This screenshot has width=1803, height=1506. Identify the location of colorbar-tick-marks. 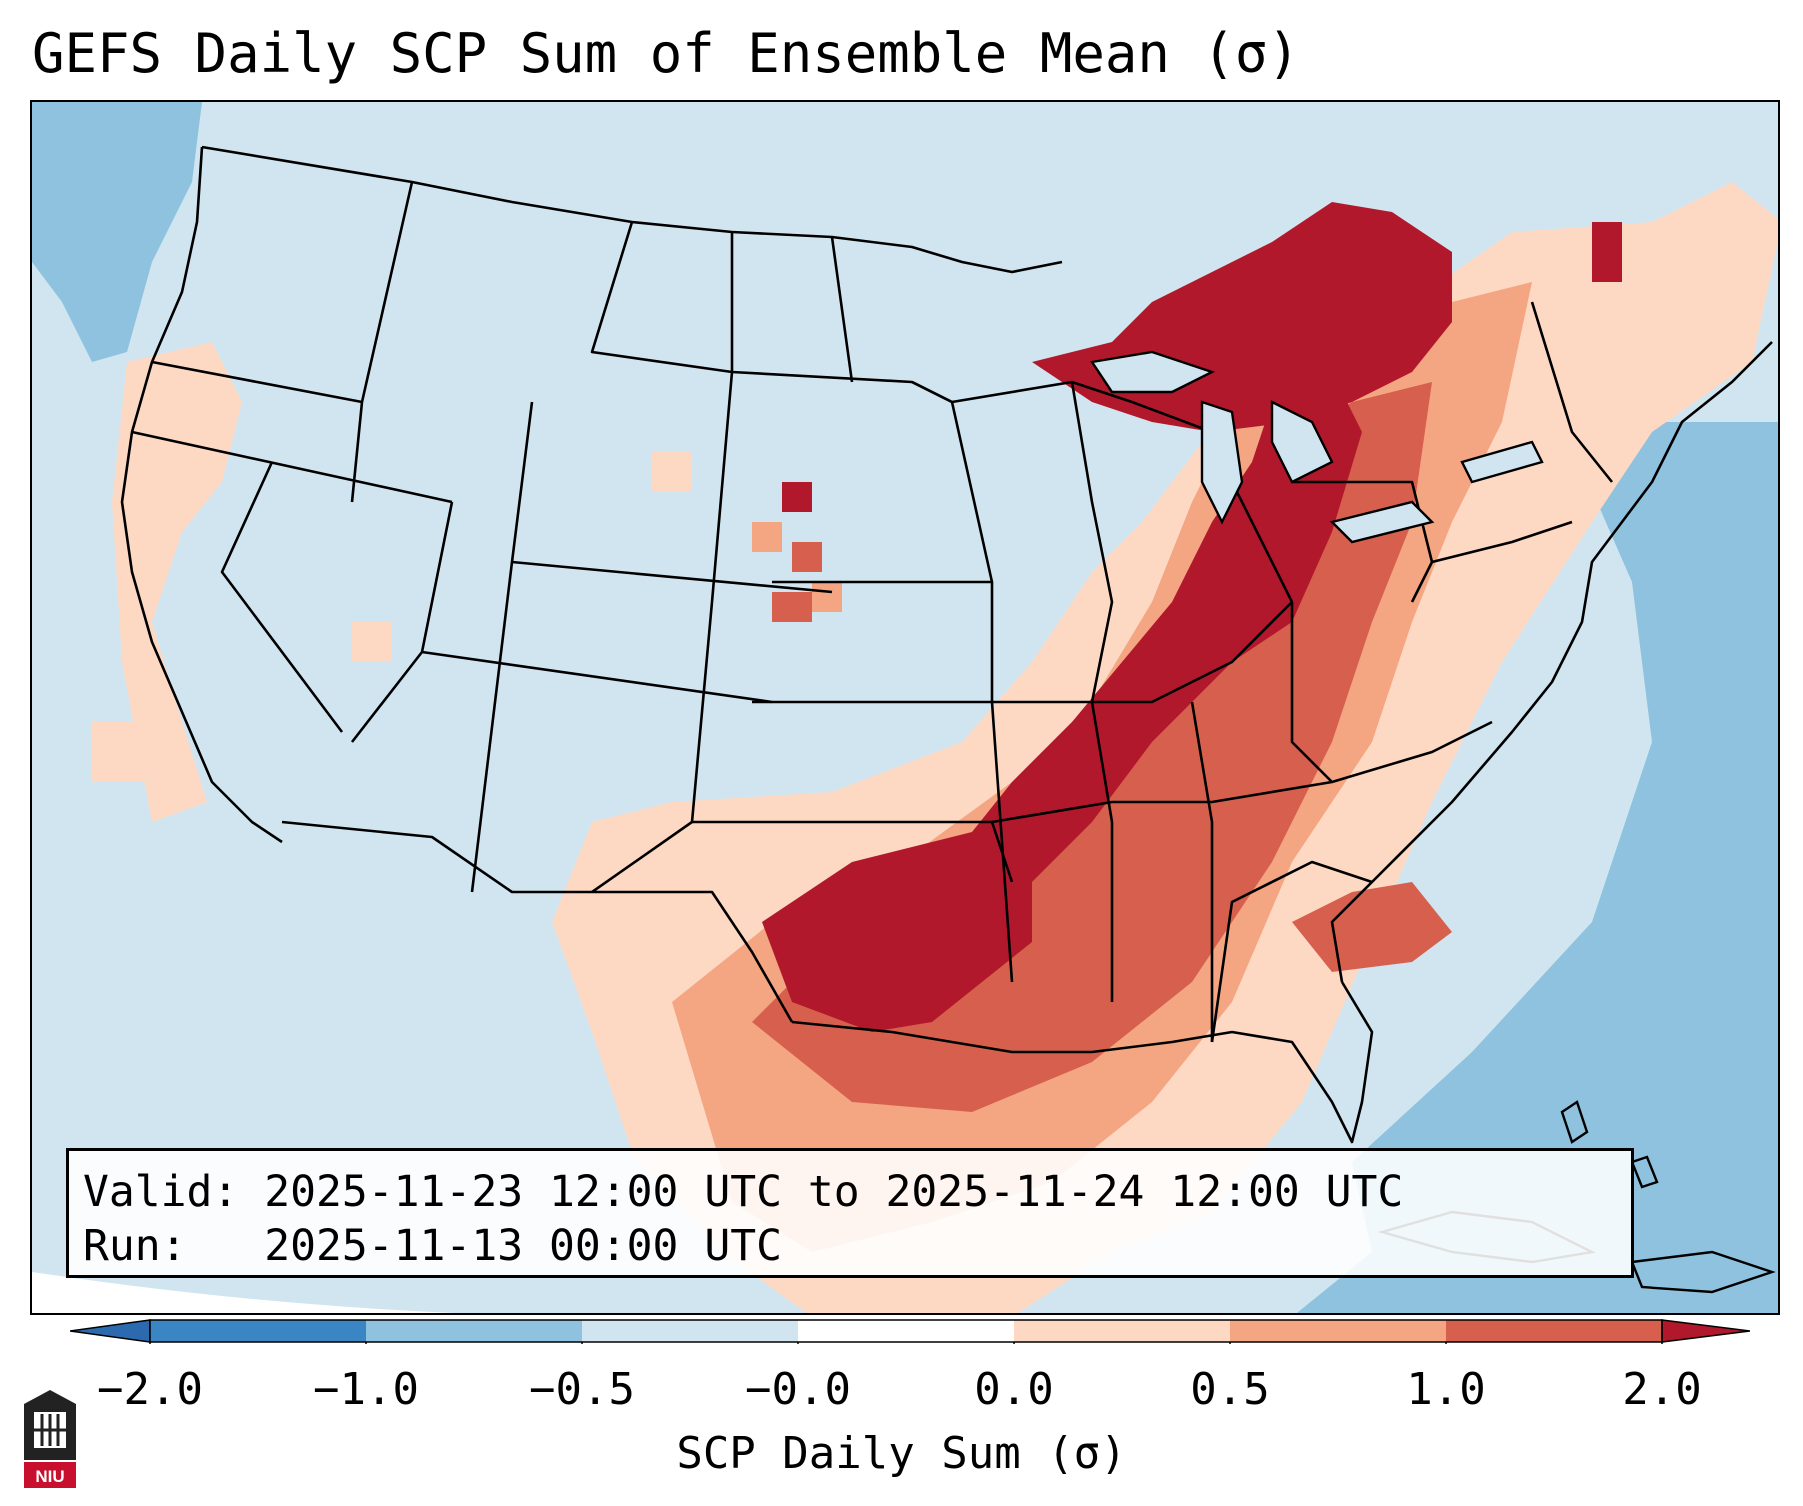
(906, 1343).